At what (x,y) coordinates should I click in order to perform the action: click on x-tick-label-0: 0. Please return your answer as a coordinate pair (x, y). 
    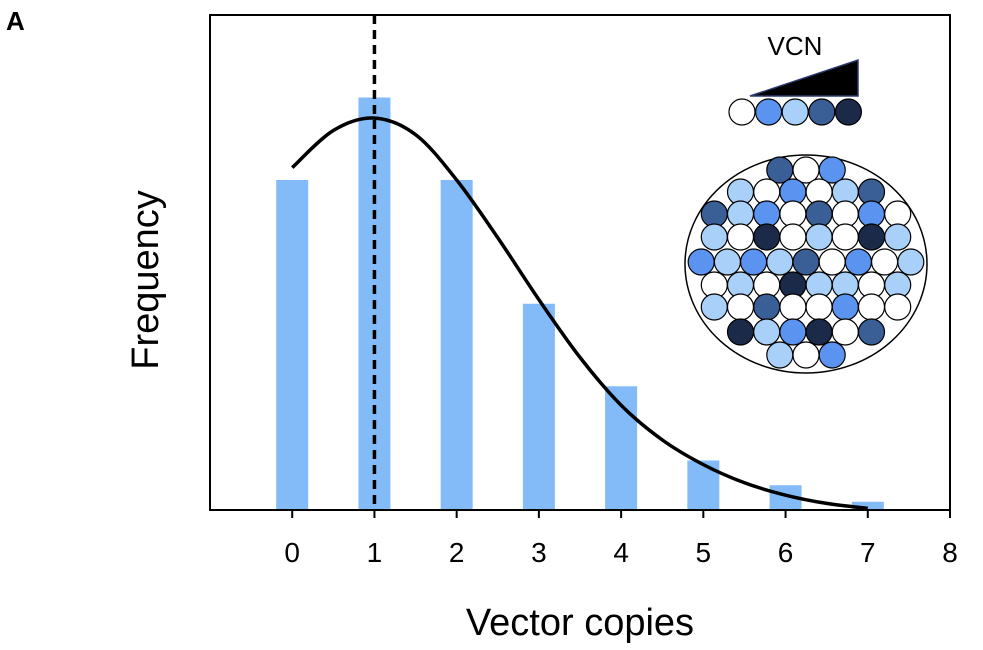
    Looking at the image, I should click on (292, 552).